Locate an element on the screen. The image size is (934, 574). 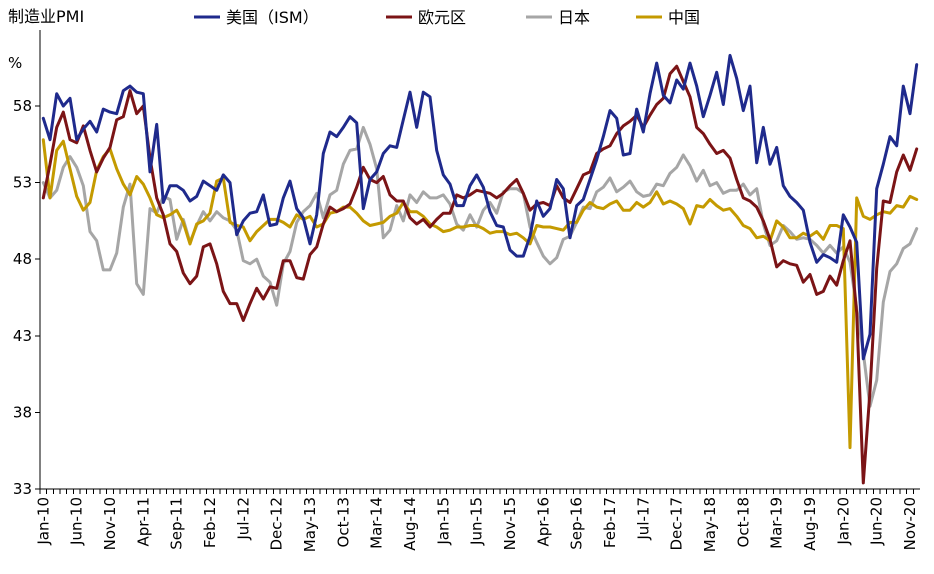
legend-label-3: 中国 is located at coordinates (684, 17).